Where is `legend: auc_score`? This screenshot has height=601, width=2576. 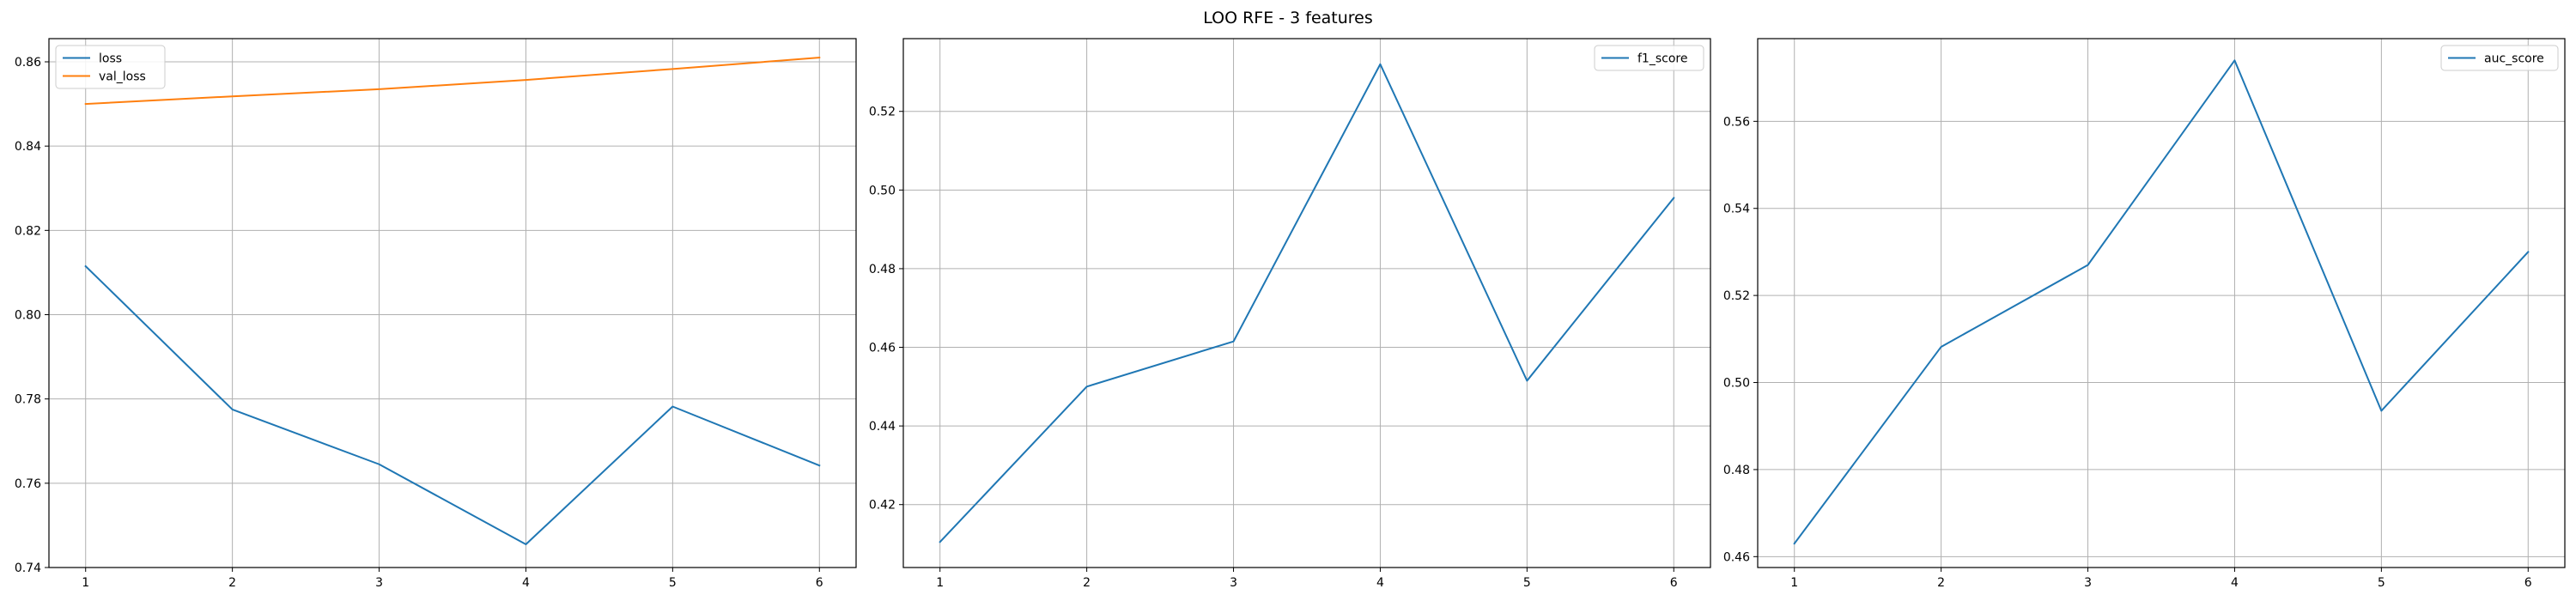 legend: auc_score is located at coordinates (2500, 58).